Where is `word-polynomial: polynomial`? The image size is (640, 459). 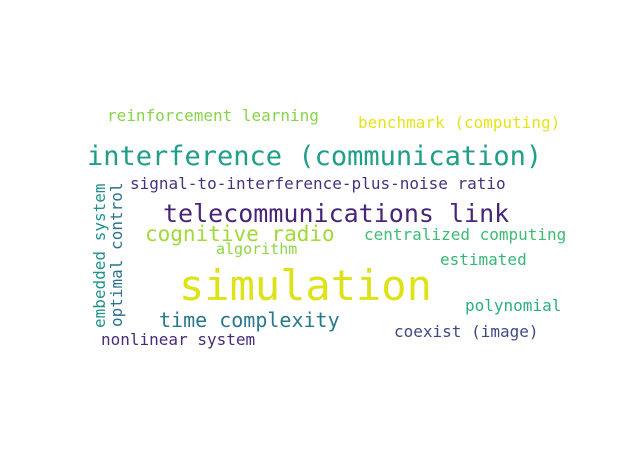 word-polynomial: polynomial is located at coordinates (513, 305).